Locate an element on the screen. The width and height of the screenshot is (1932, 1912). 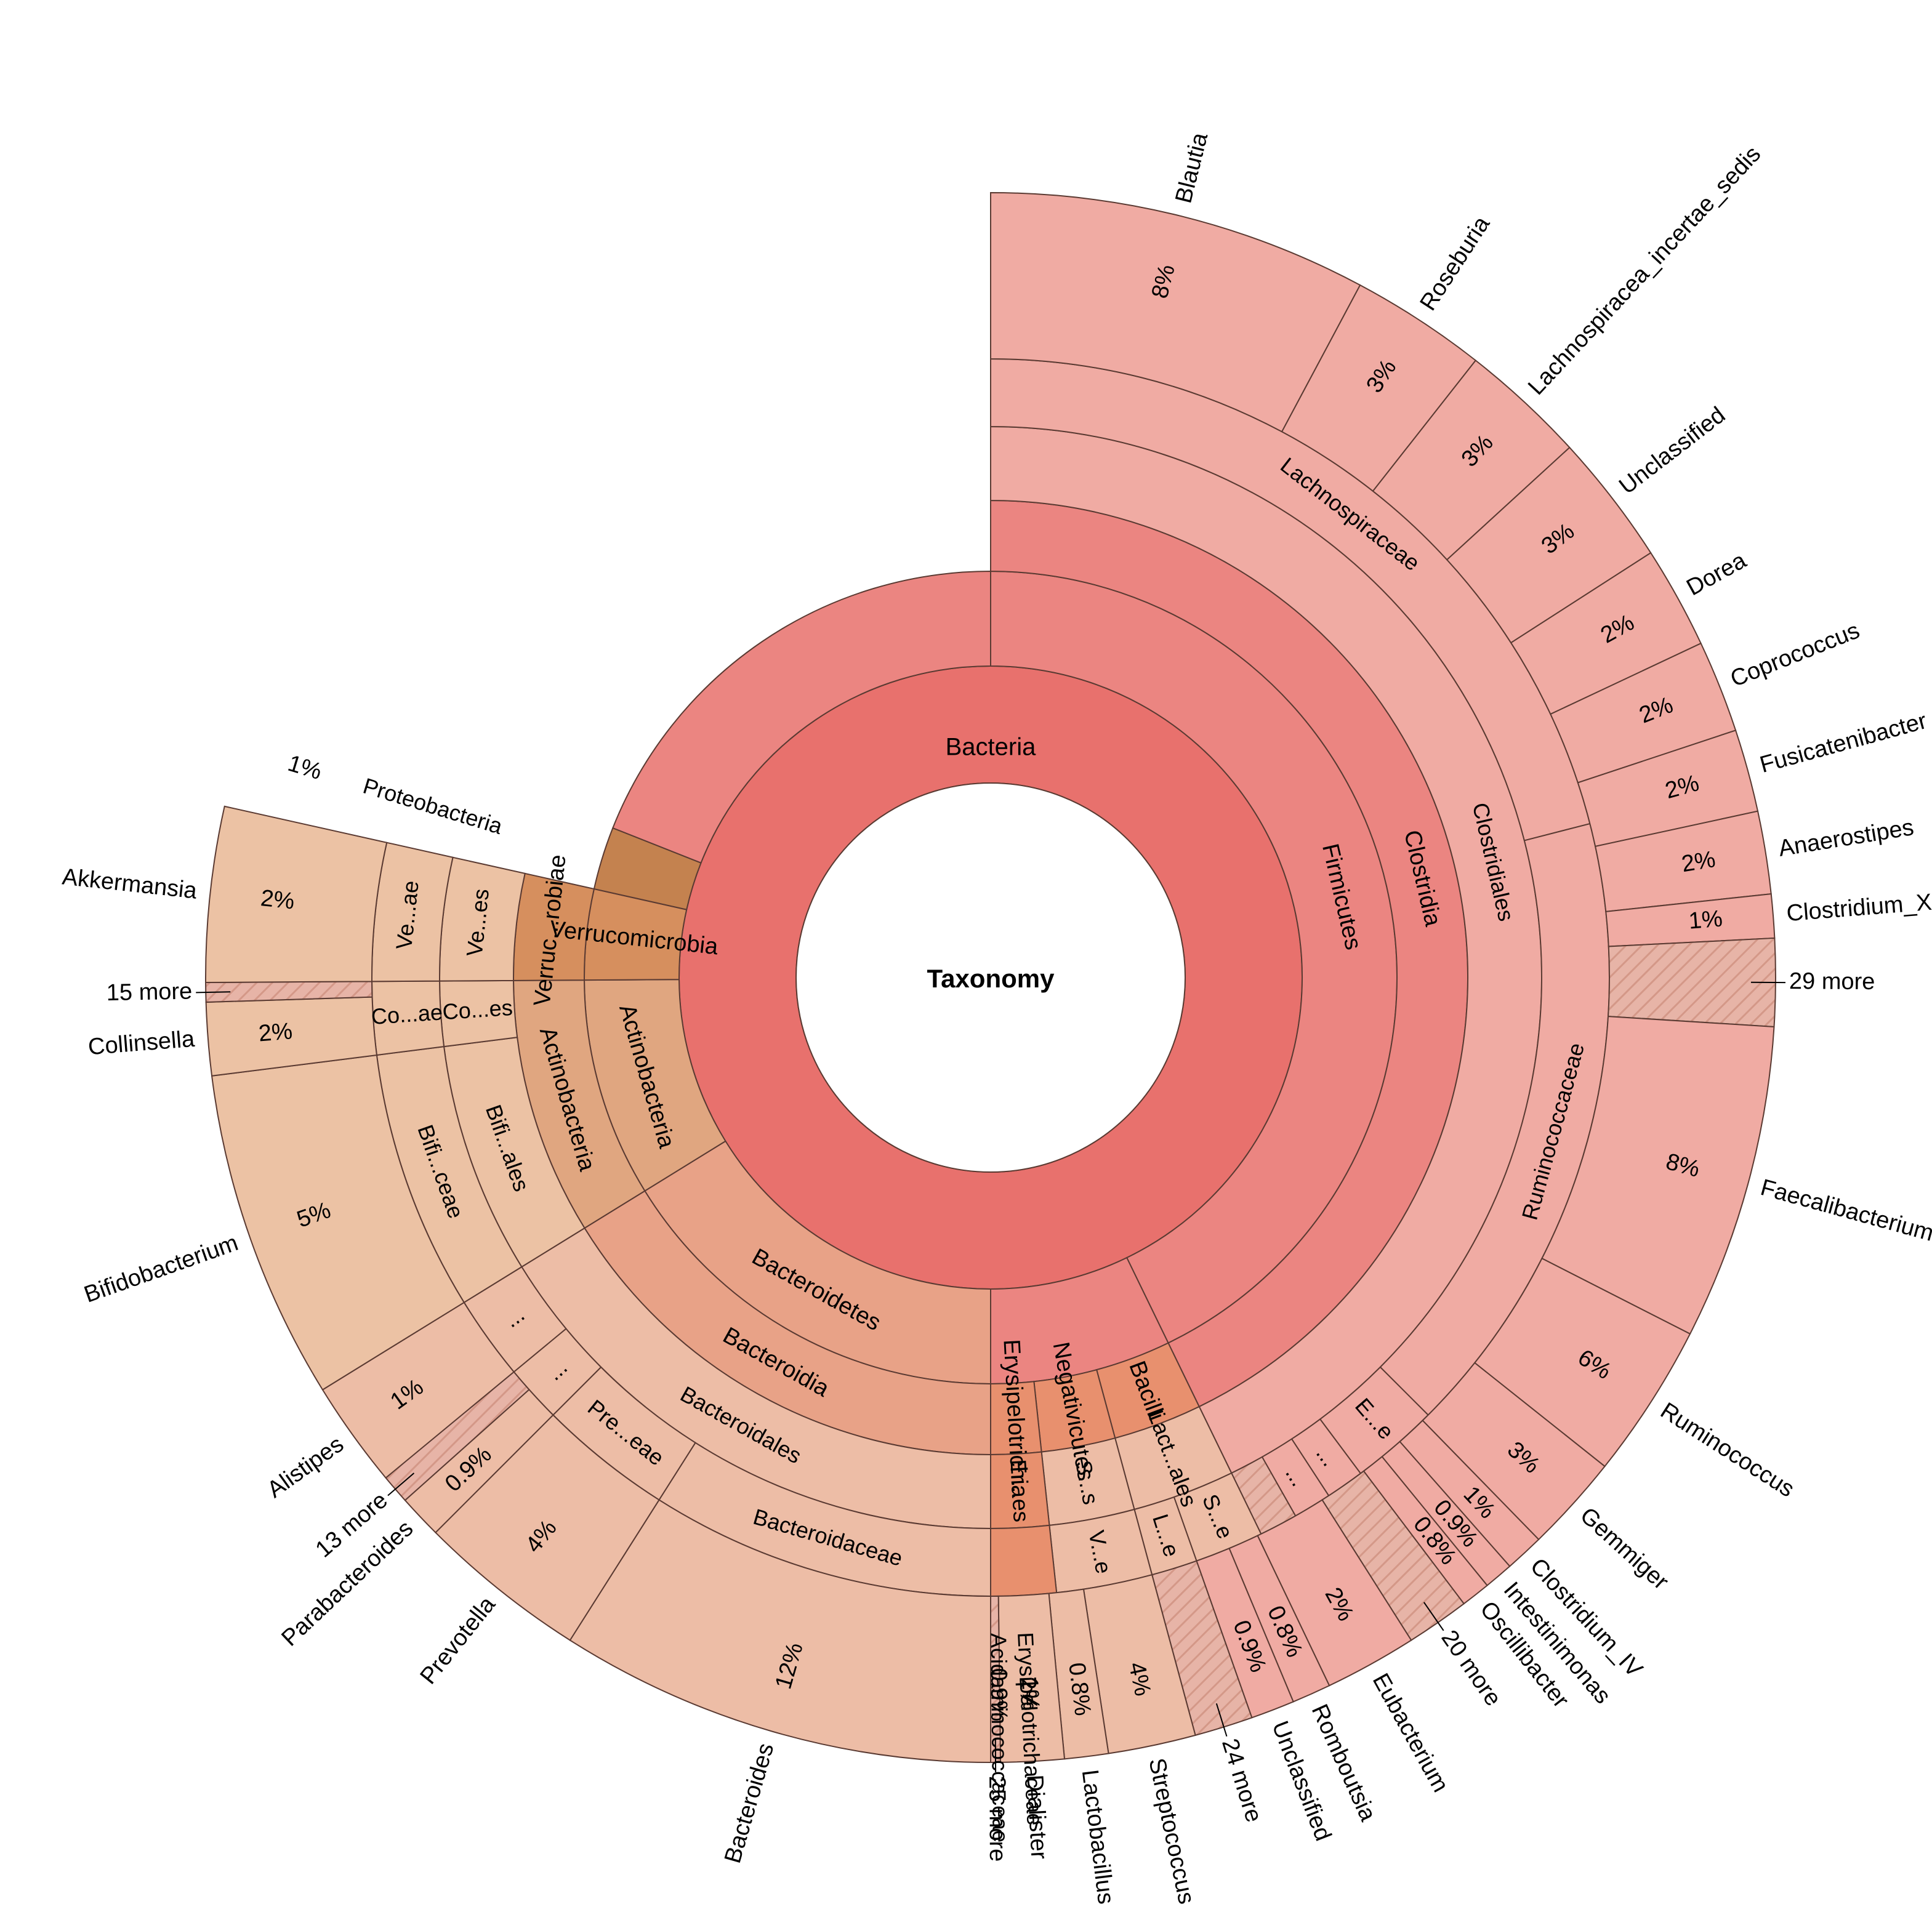
genus-label-clostridium-xlva: Clostridium_XlVa is located at coordinates (1858, 907).